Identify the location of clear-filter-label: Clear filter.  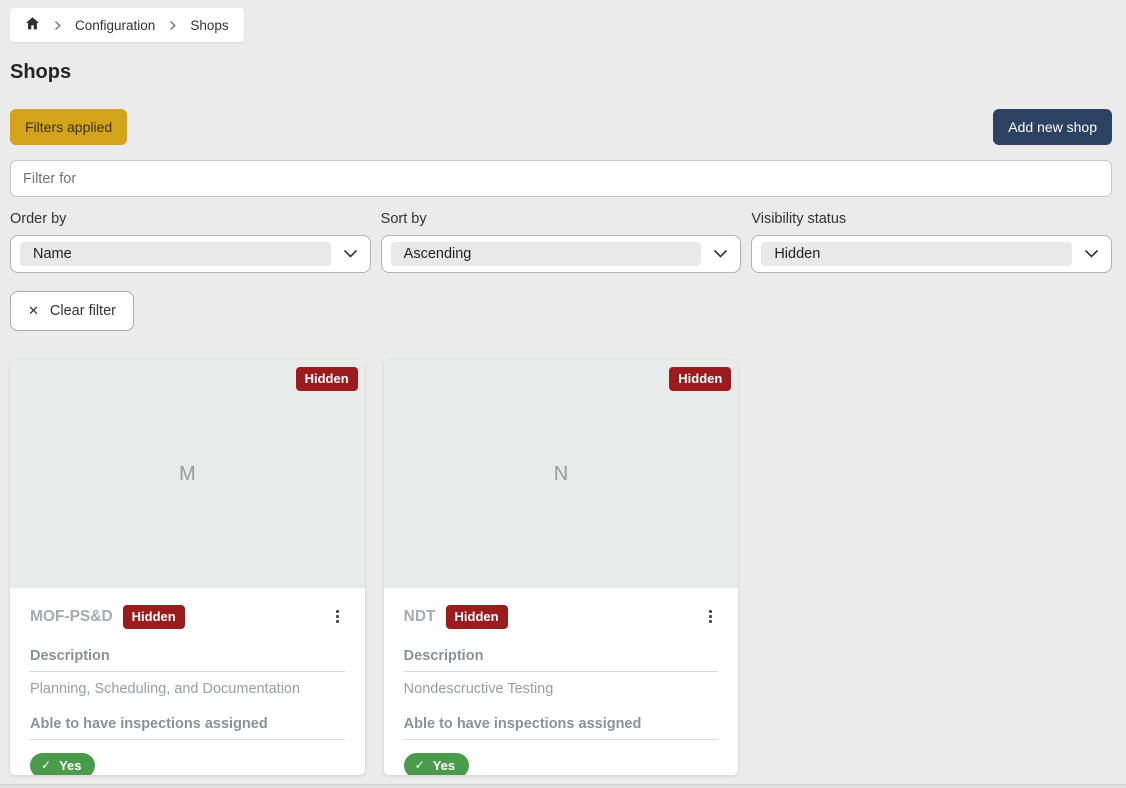
(82, 311).